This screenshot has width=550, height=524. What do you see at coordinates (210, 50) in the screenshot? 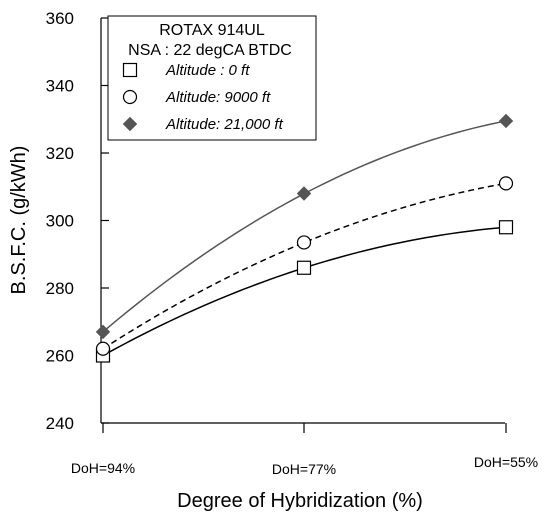
I see `legend-title-line-2: NSA : 22 degCA BTDC` at bounding box center [210, 50].